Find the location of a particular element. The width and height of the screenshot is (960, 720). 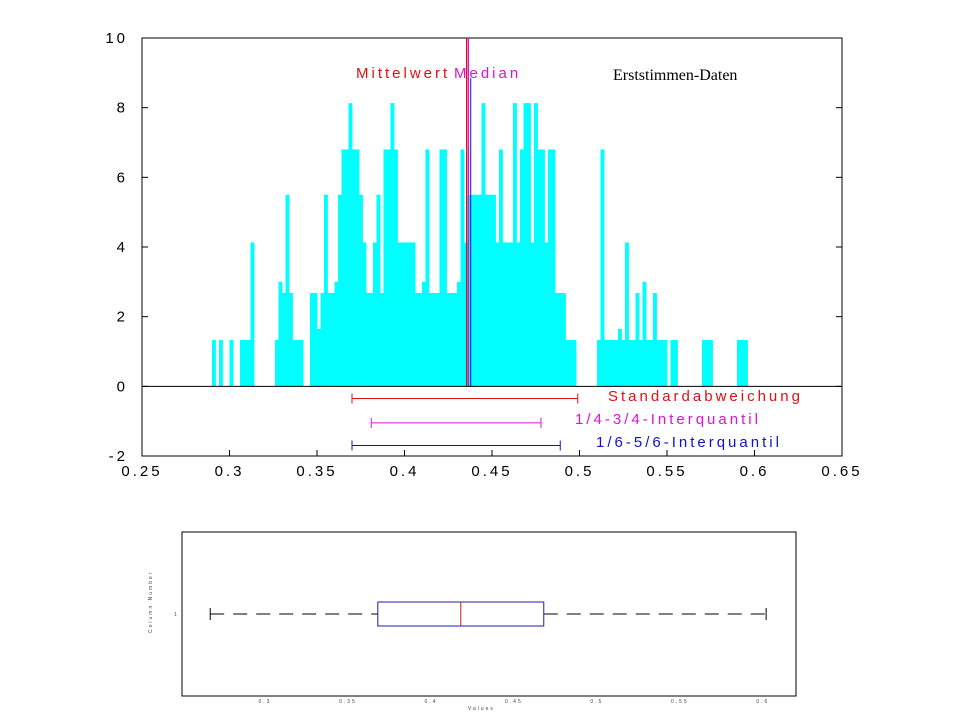

interval-label-quartile: 1/4-3/4-Interquantil is located at coordinates (668, 419).